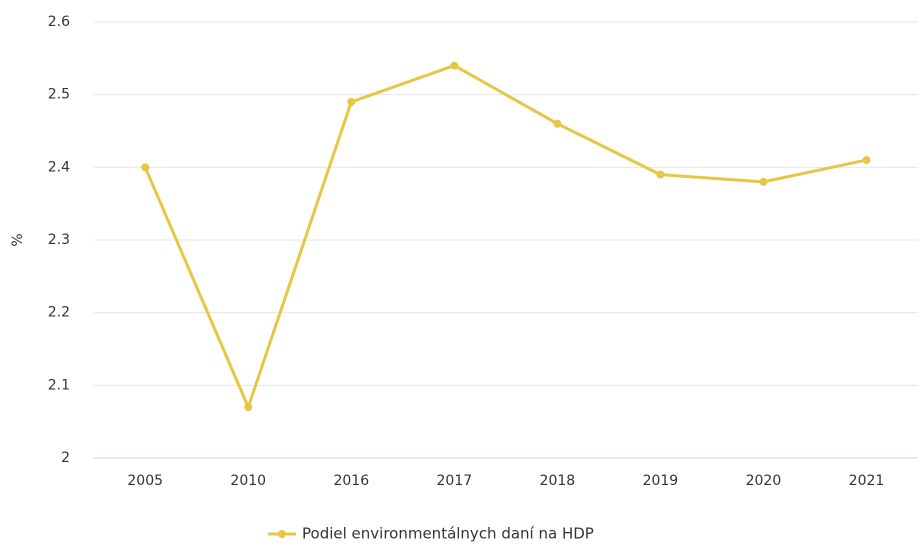 The height and width of the screenshot is (546, 919). What do you see at coordinates (59, 22) in the screenshot?
I see `y-tick-label: 2.6` at bounding box center [59, 22].